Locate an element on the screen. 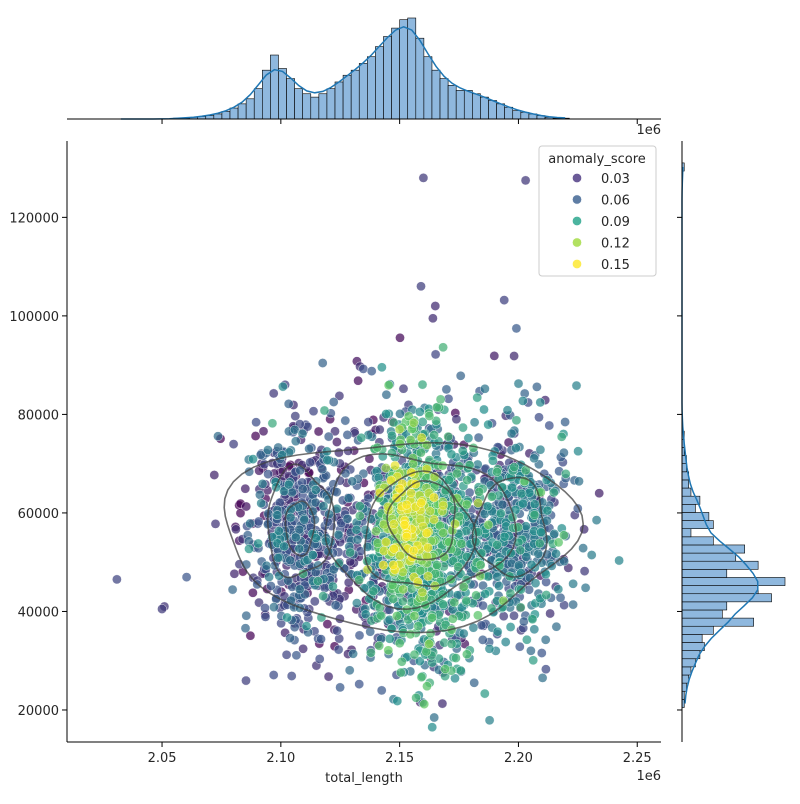 This screenshot has width=800, height=804. legend-entries: 0.03 0.06 0.09 0.12 0.15 is located at coordinates (601, 222).